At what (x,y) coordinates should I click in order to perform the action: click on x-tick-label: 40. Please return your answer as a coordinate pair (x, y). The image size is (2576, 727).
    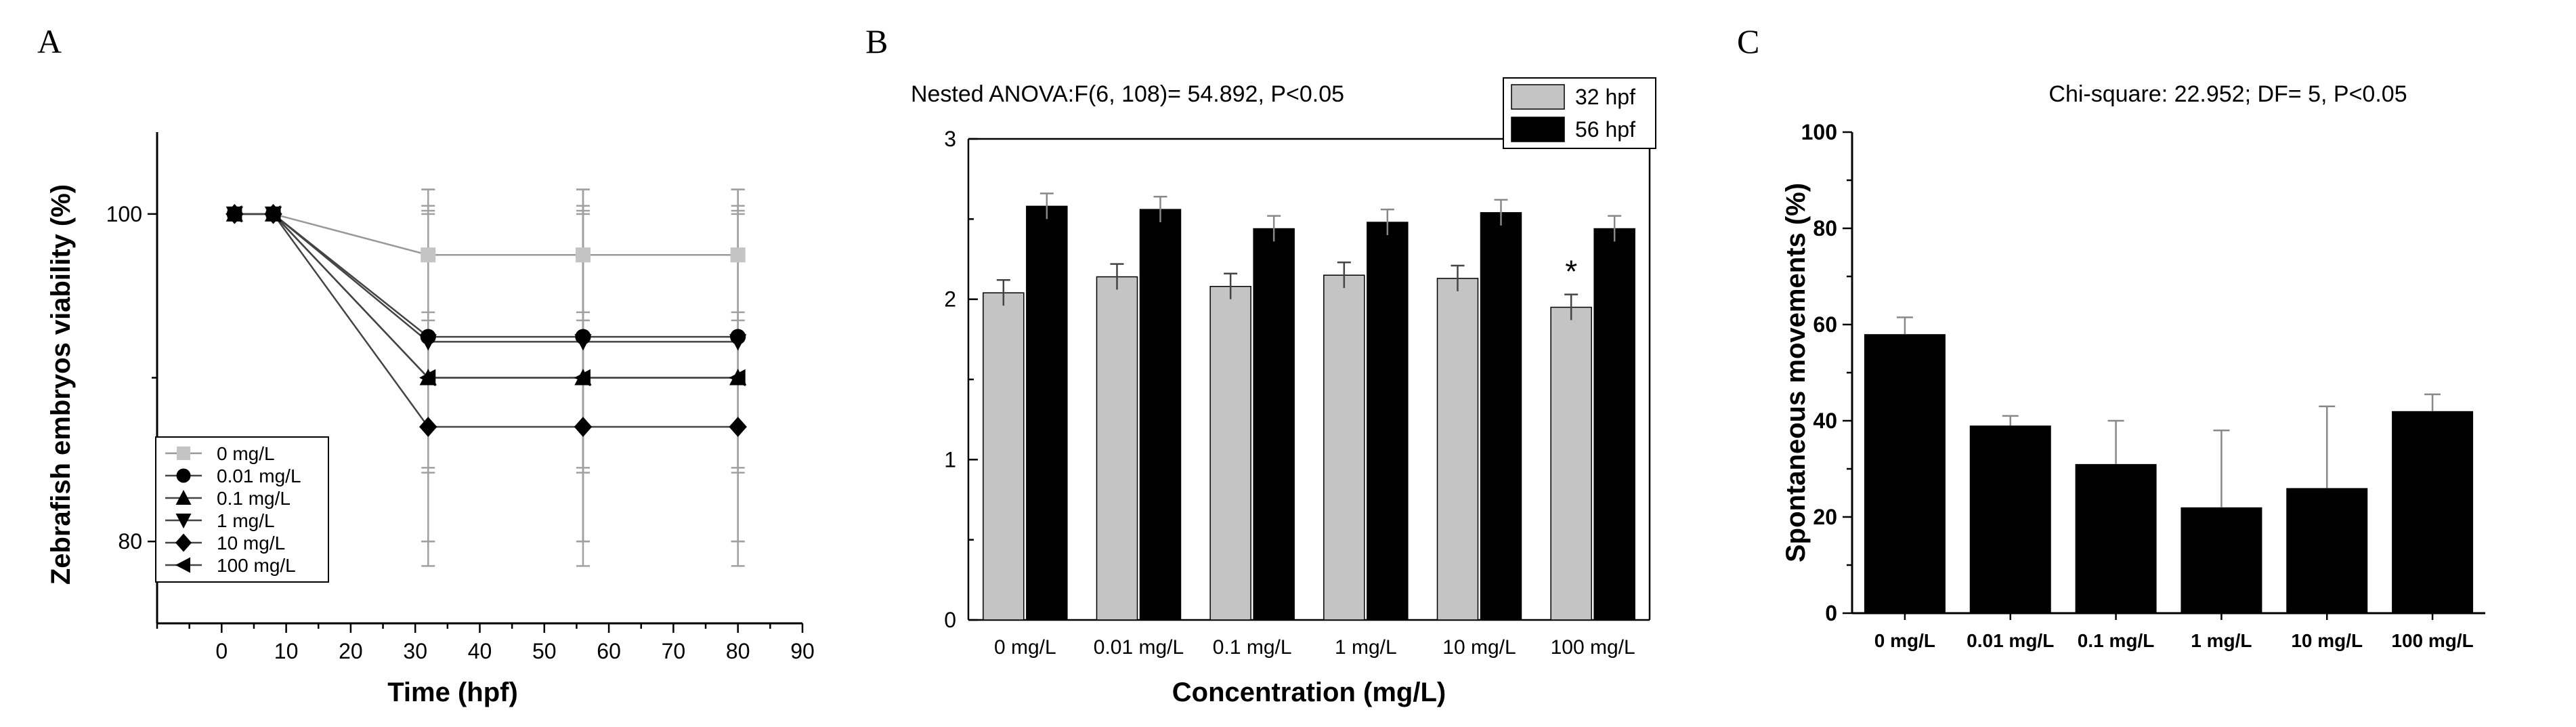
    Looking at the image, I should click on (480, 651).